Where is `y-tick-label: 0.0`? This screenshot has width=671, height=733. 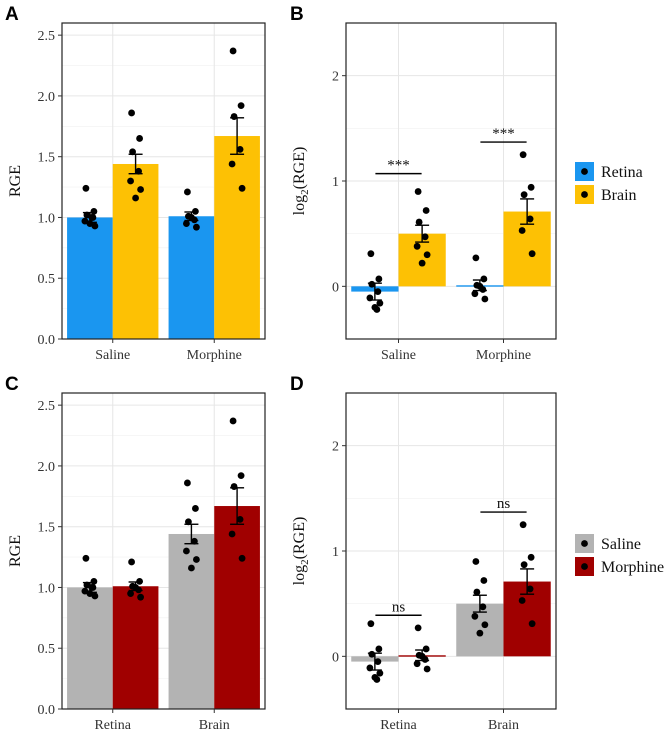
y-tick-label: 0.0 is located at coordinates (47, 340).